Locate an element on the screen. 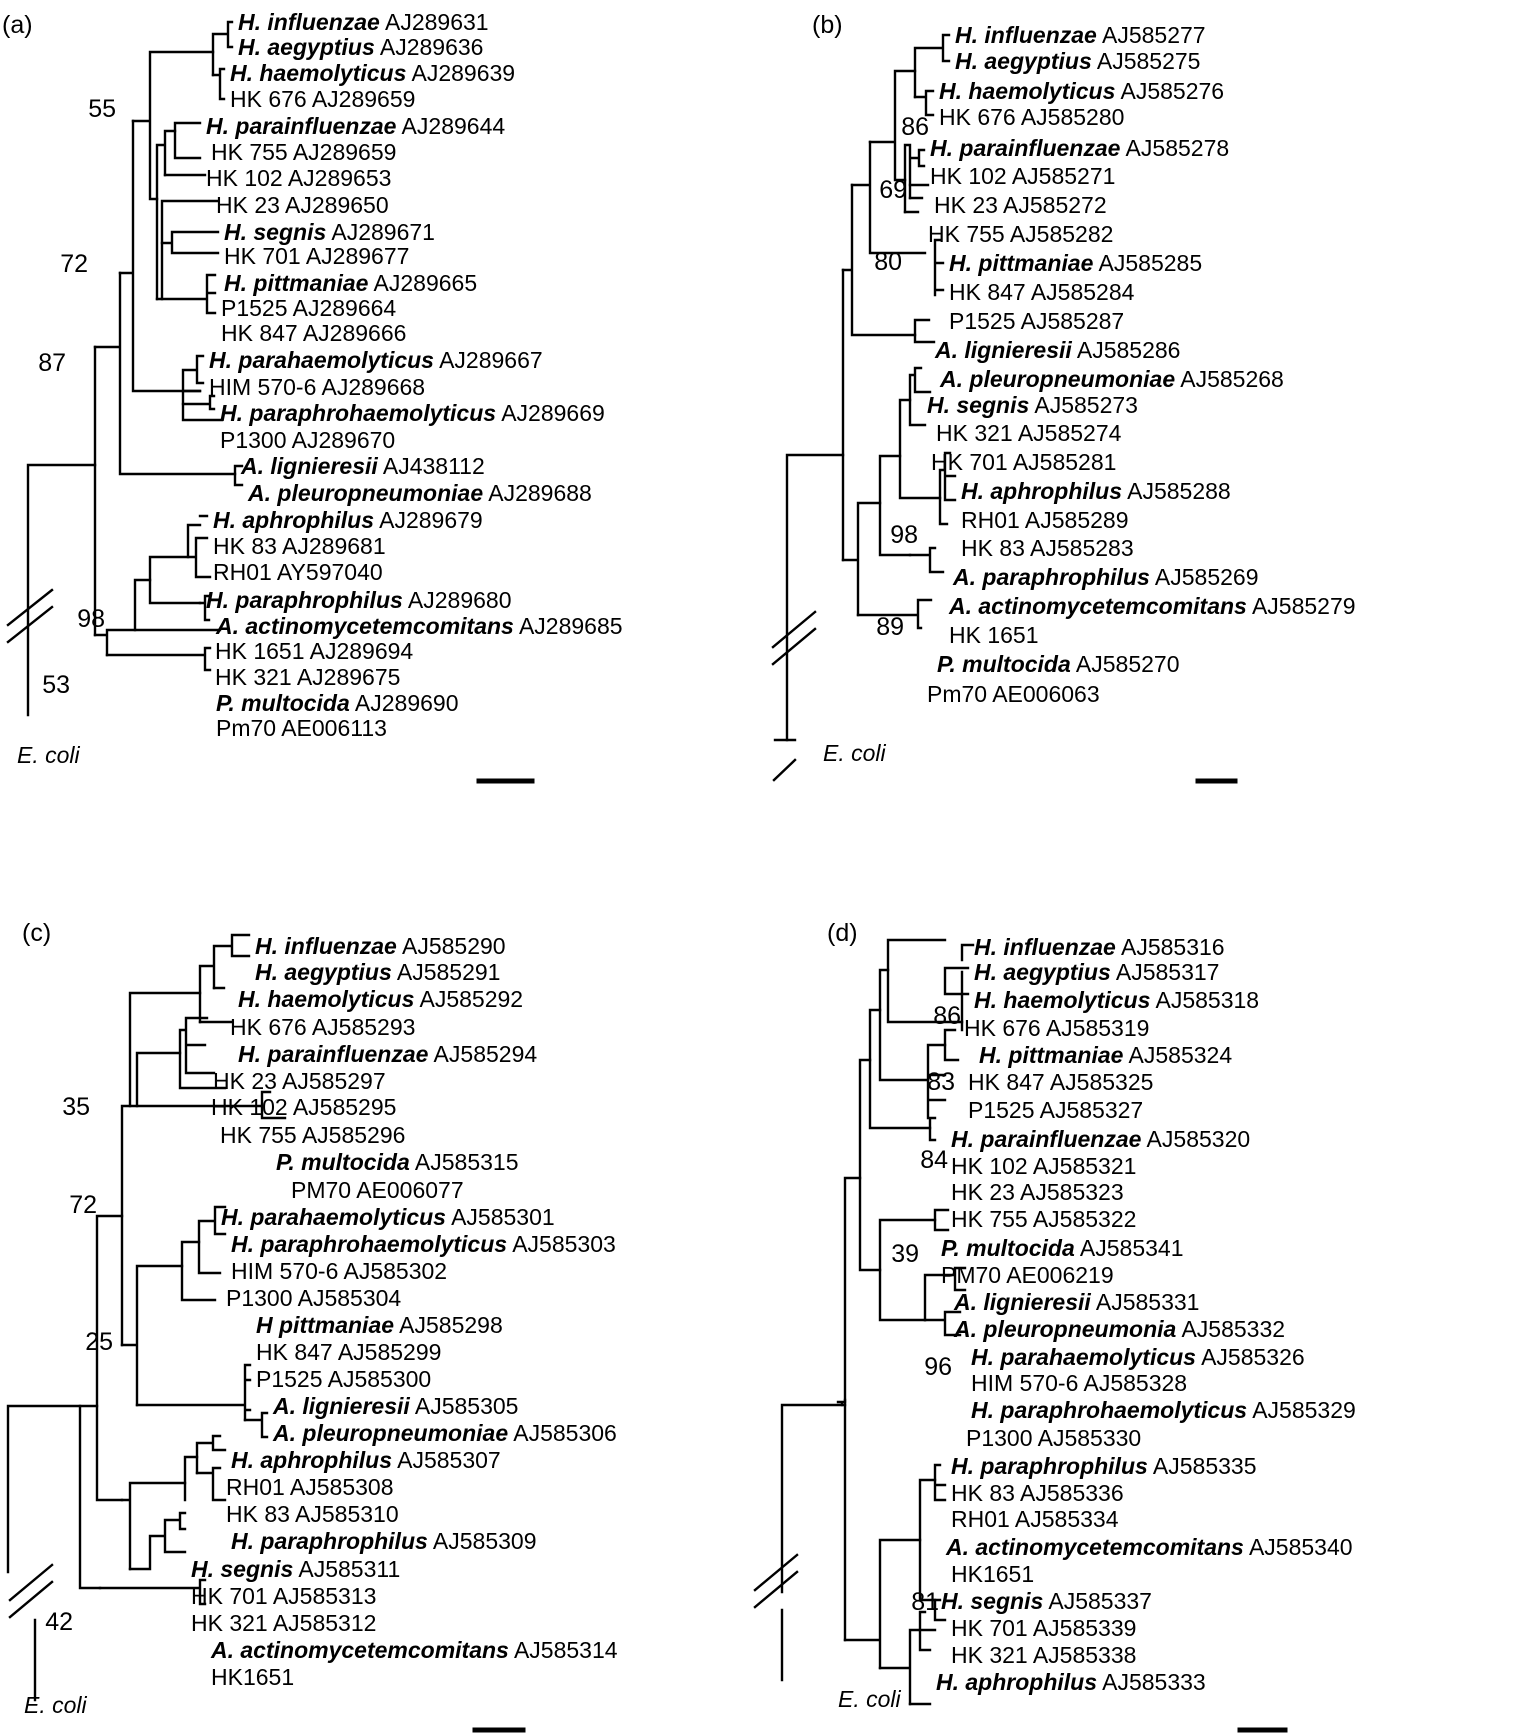 The height and width of the screenshot is (1735, 1538). leaf-label: H. haemolyticus AJ289639 is located at coordinates (372, 73).